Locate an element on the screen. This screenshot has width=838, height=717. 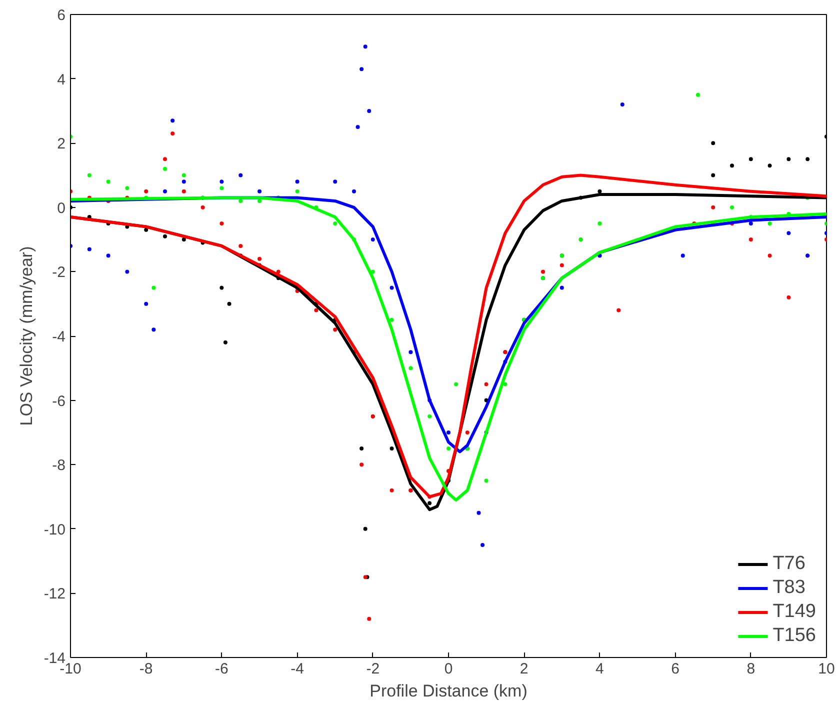
y-tick-label: -14 is located at coordinates (55, 658).